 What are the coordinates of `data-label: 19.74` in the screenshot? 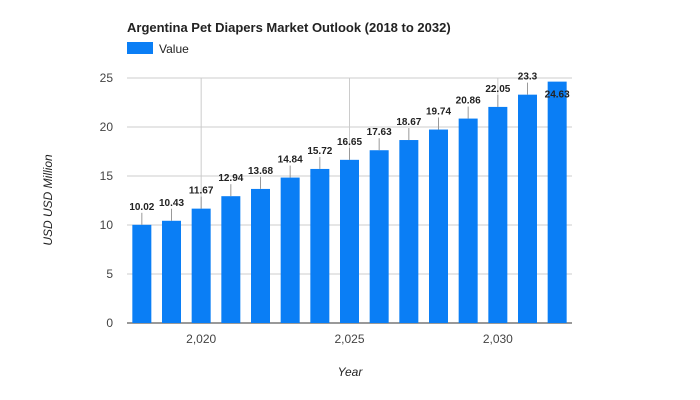 It's located at (438, 112).